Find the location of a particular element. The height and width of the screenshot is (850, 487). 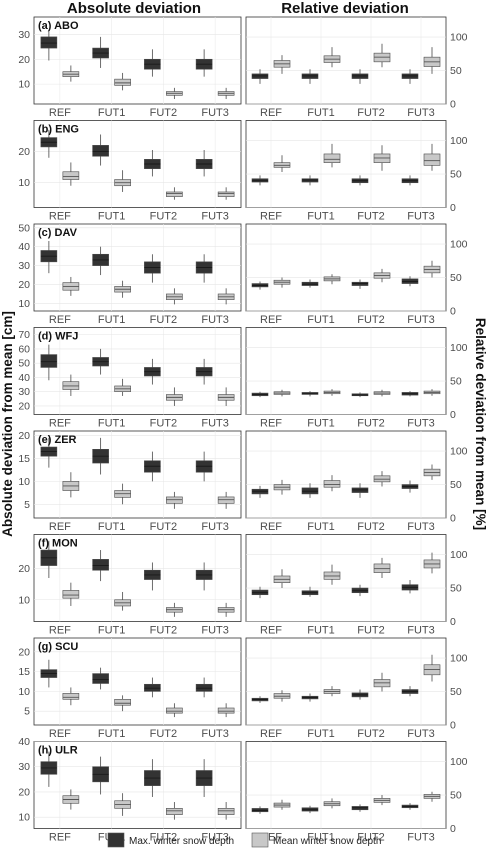

x-tick-label-abs-3-1: FUT1 is located at coordinates (112, 424).